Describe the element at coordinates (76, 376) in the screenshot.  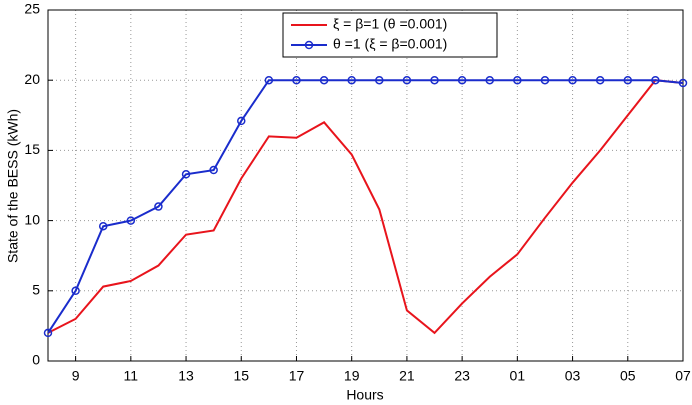
I see `x-tick-label: 9` at that location.